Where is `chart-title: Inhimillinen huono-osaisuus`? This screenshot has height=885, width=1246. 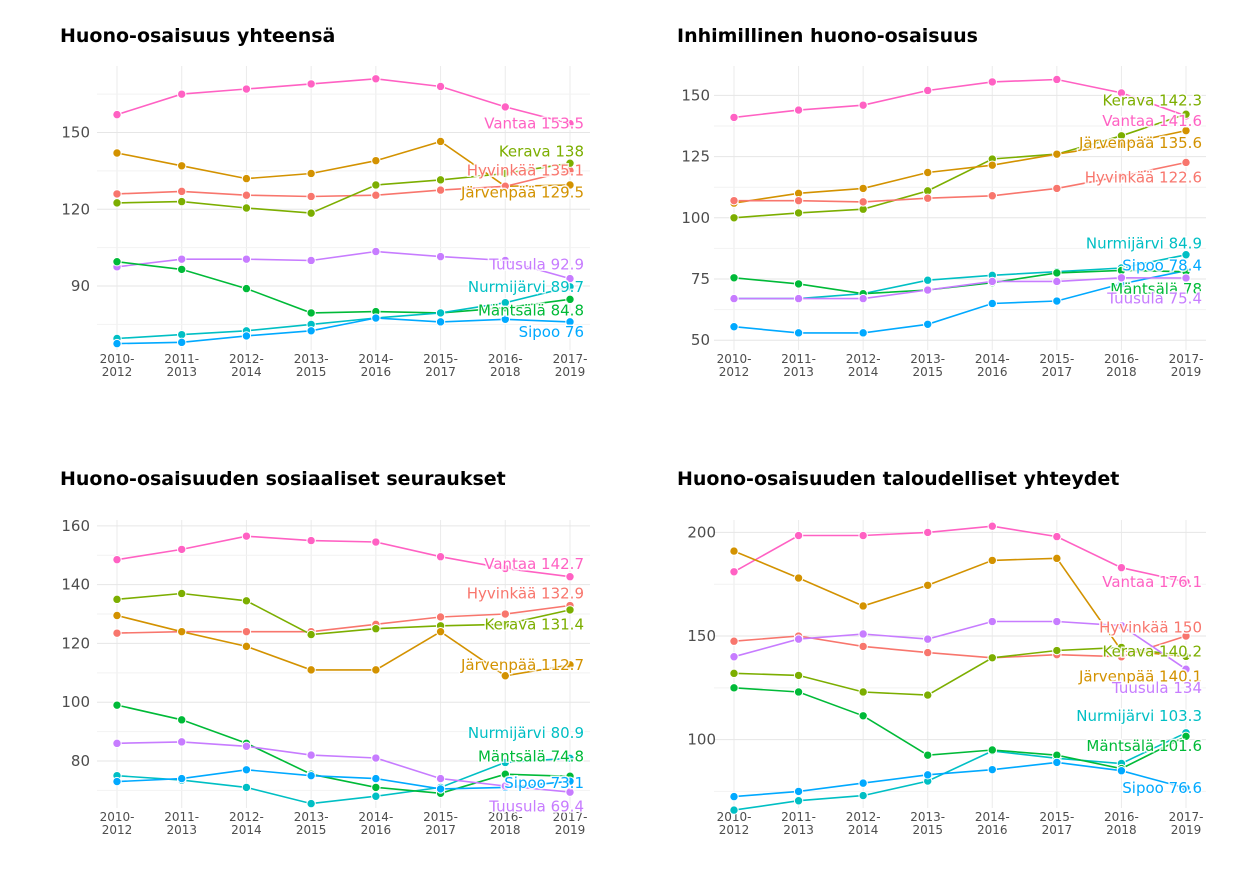
chart-title: Inhimillinen huono-osaisuus is located at coordinates (827, 36).